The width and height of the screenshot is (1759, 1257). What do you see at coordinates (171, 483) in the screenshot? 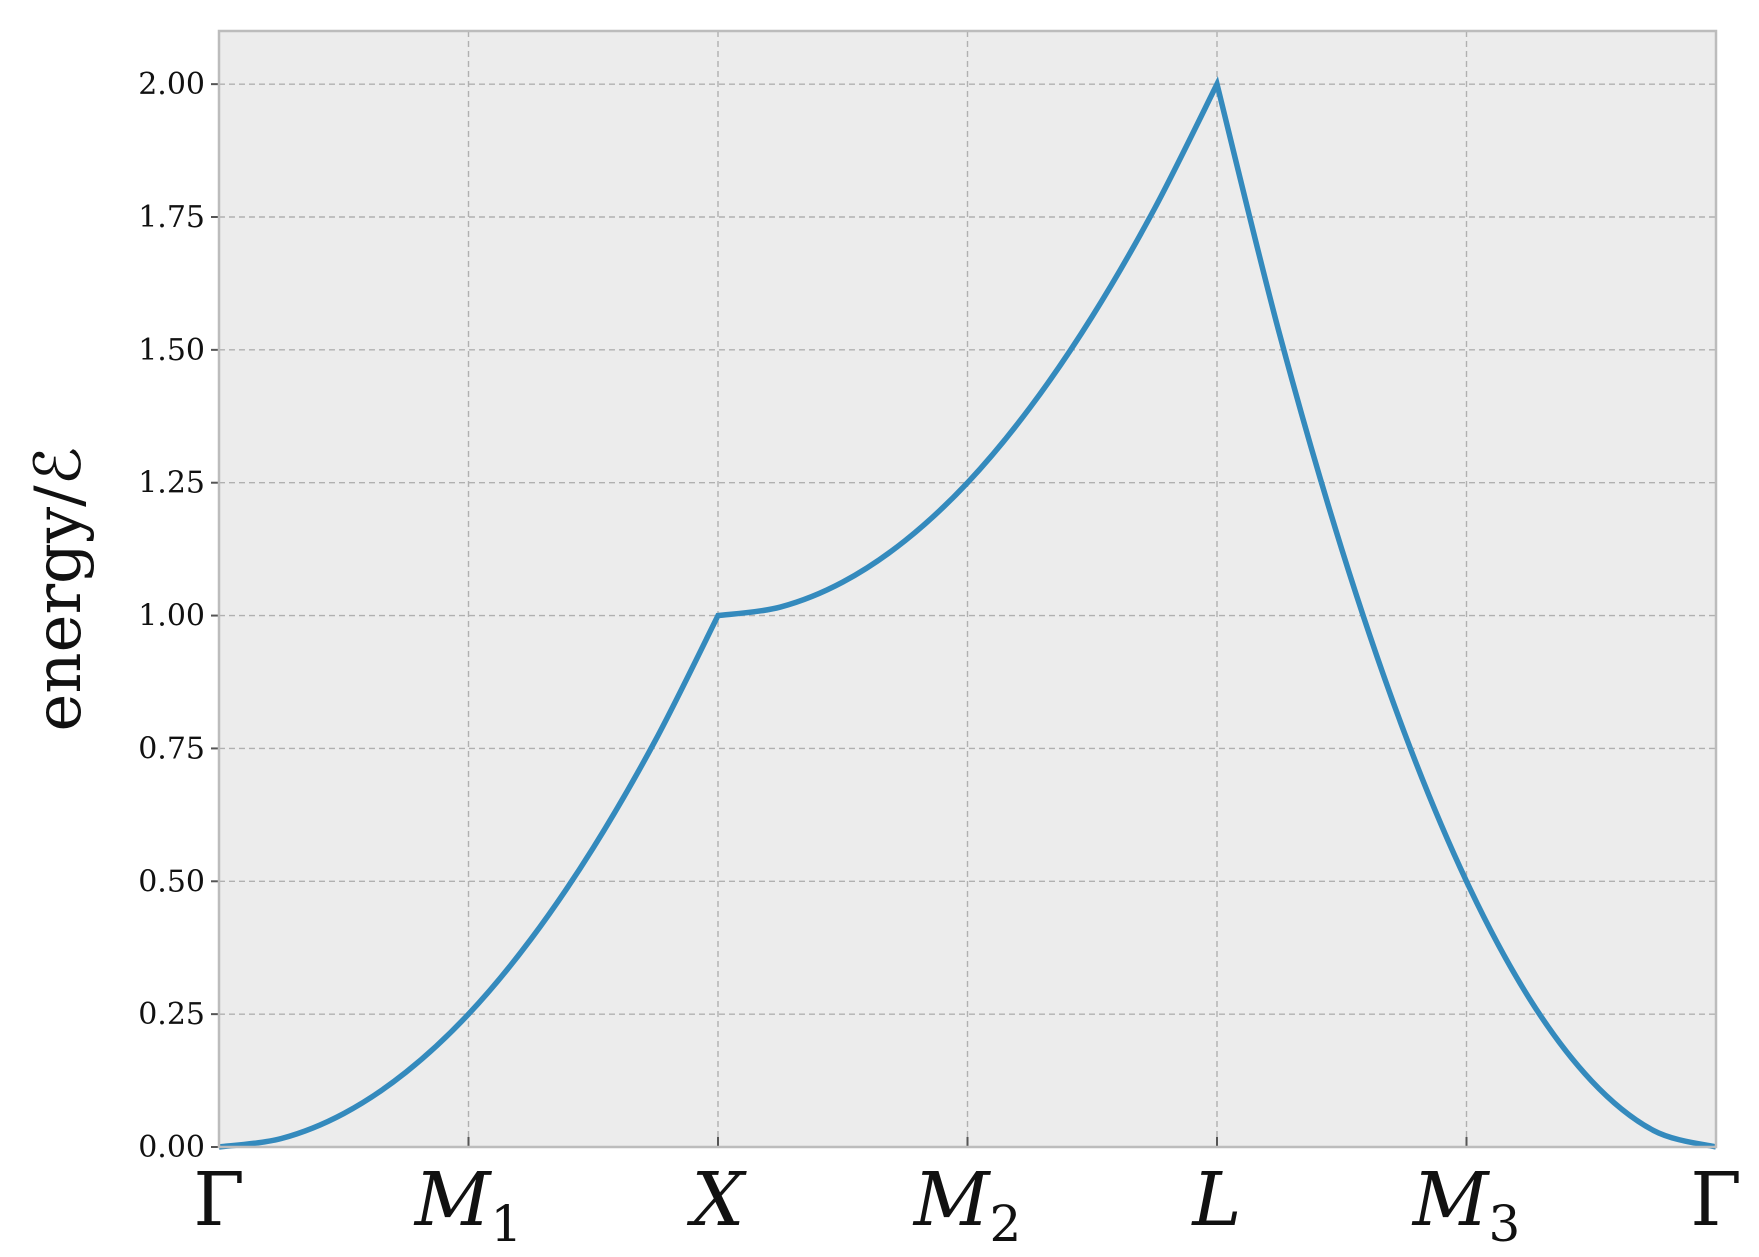
I see `y-tick-label: 1.25` at bounding box center [171, 483].